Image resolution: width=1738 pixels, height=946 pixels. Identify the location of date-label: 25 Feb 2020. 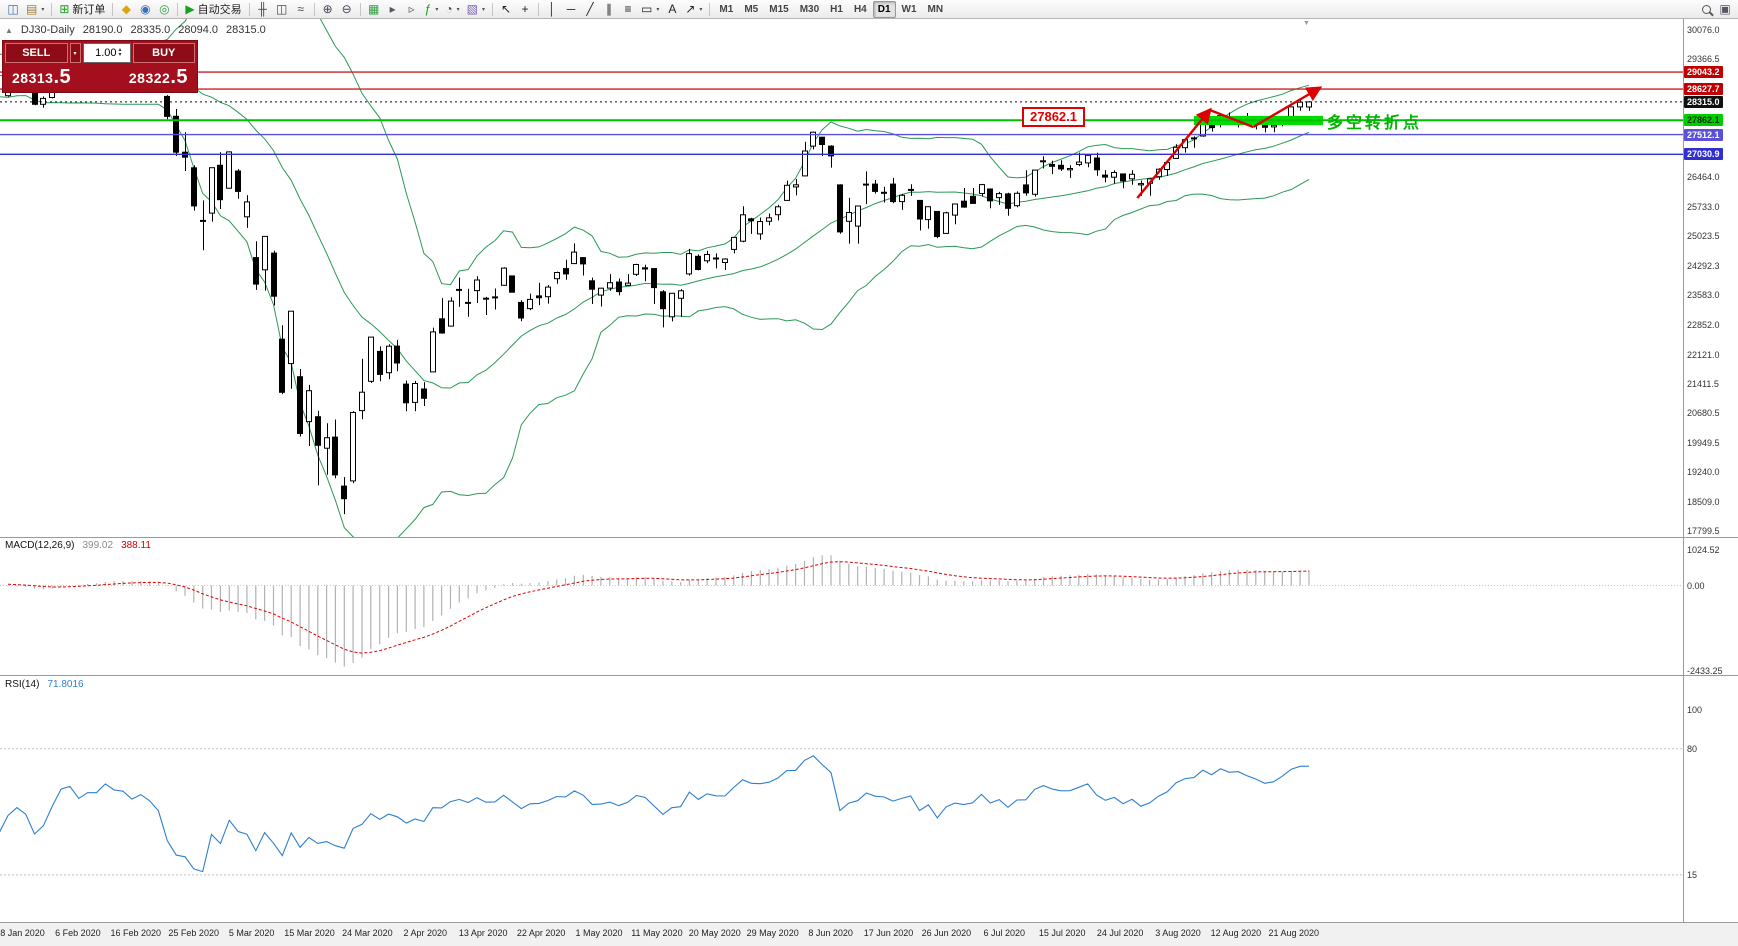
(193, 933).